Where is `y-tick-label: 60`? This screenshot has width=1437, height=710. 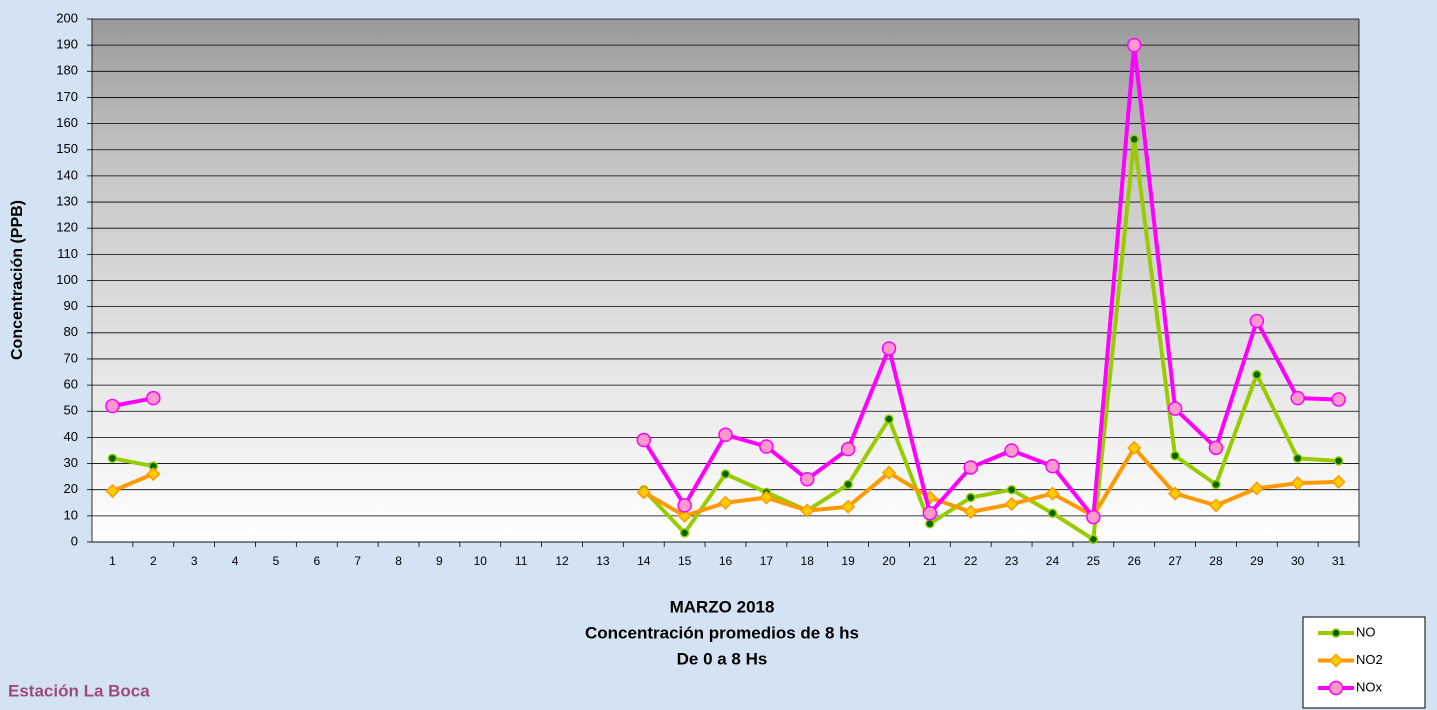
y-tick-label: 60 is located at coordinates (71, 384).